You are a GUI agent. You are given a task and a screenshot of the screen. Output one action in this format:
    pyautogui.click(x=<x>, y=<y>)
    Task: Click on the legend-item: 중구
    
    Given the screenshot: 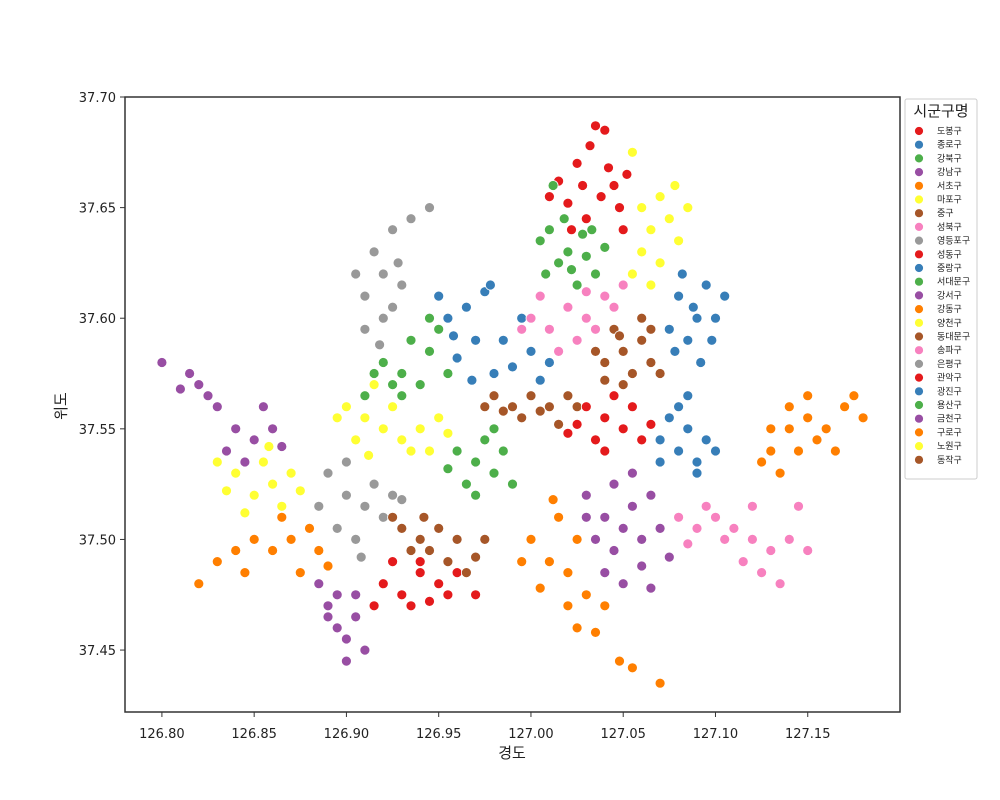 What is the action you would take?
    pyautogui.click(x=934, y=213)
    